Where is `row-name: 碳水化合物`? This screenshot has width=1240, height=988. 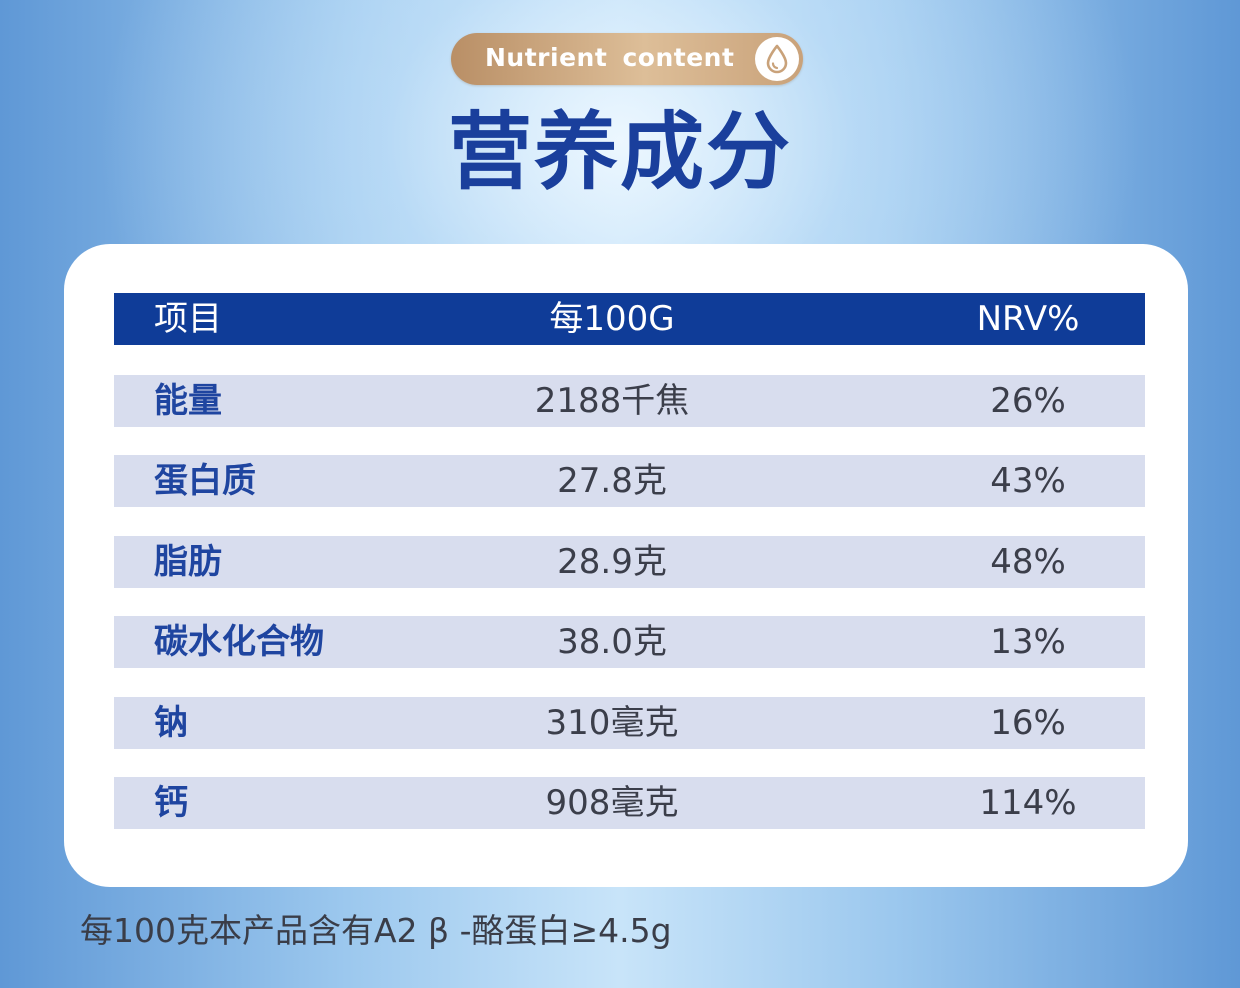 row-name: 碳水化合物 is located at coordinates (239, 642).